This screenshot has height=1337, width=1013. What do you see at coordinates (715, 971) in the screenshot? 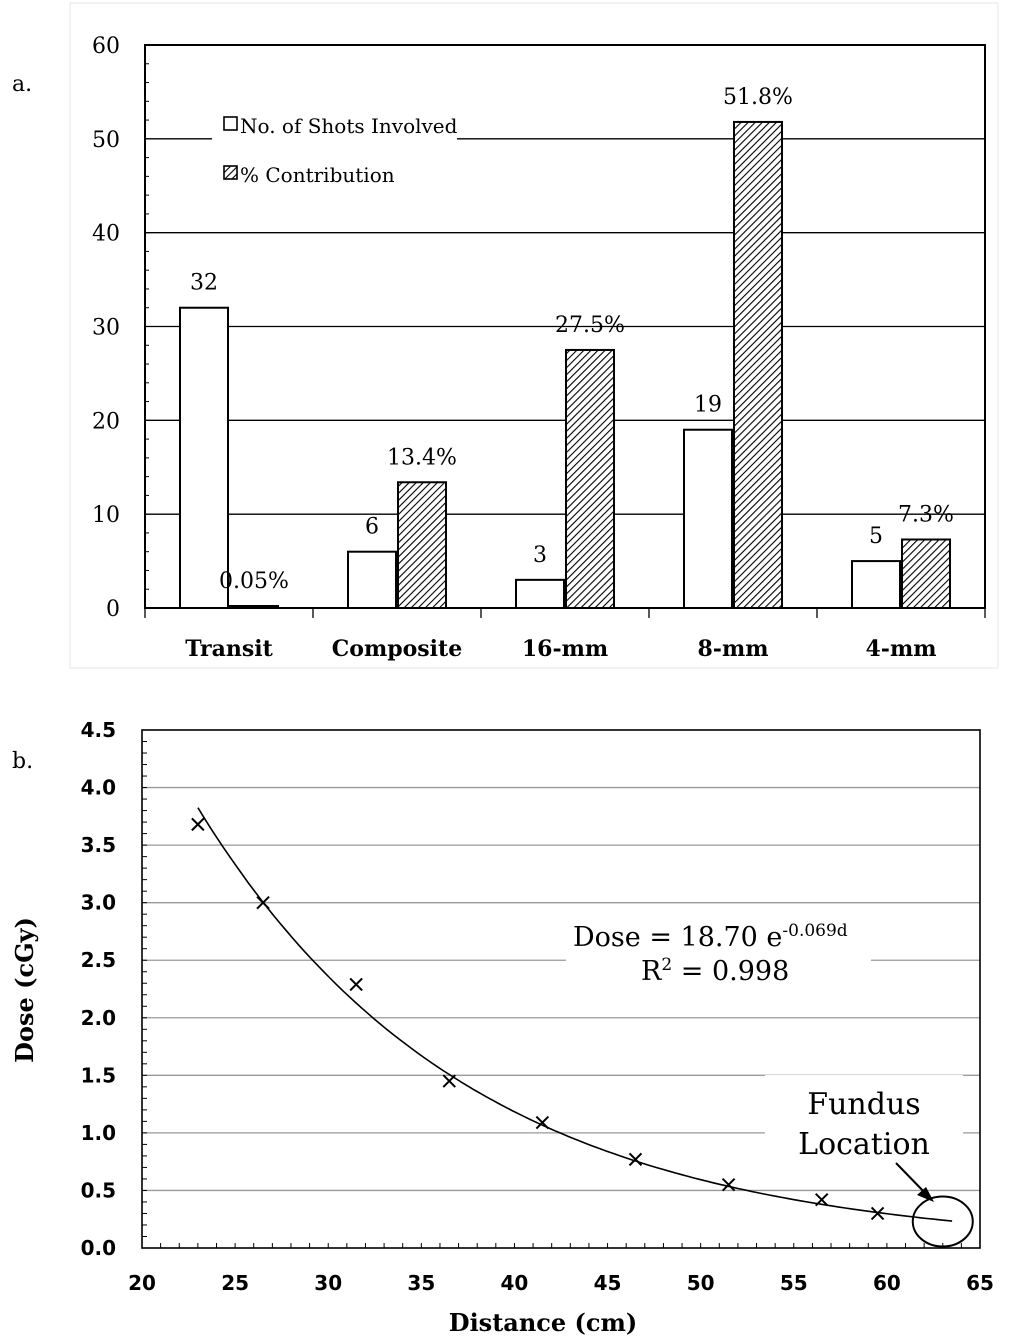
I see `r-squared: R2 = 0.998` at bounding box center [715, 971].